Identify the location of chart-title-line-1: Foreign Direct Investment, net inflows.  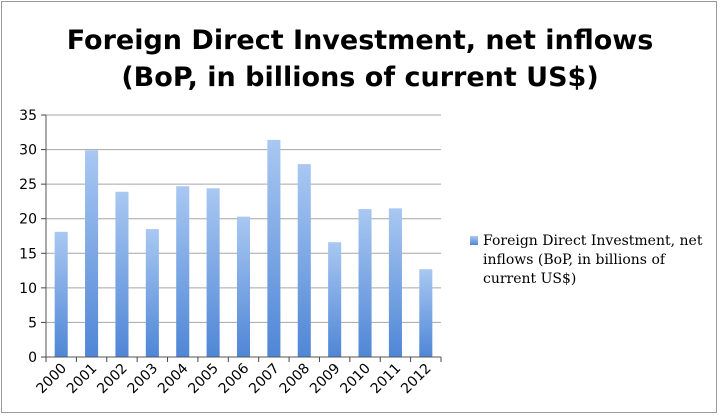
(360, 40).